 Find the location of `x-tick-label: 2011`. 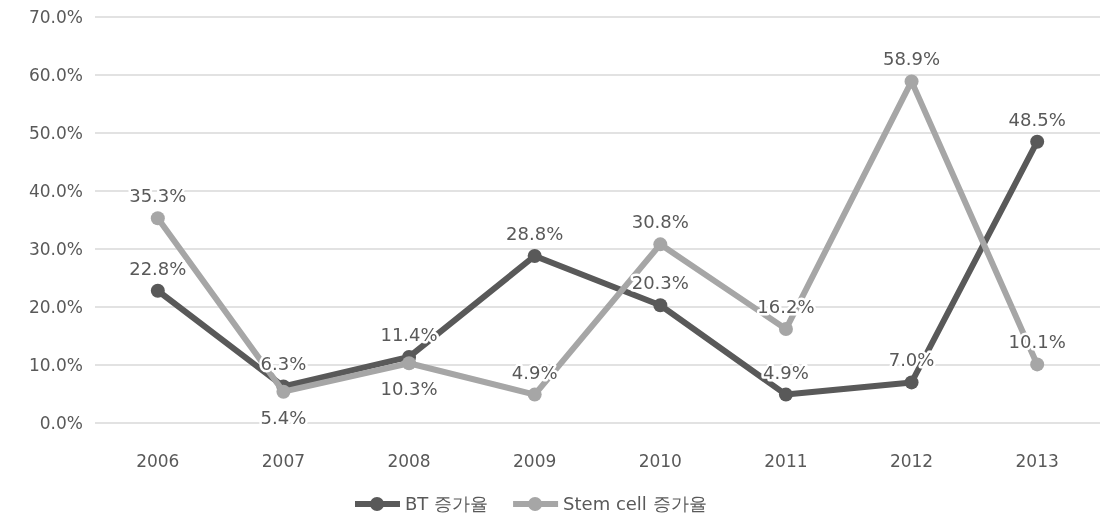

x-tick-label: 2011 is located at coordinates (786, 461).